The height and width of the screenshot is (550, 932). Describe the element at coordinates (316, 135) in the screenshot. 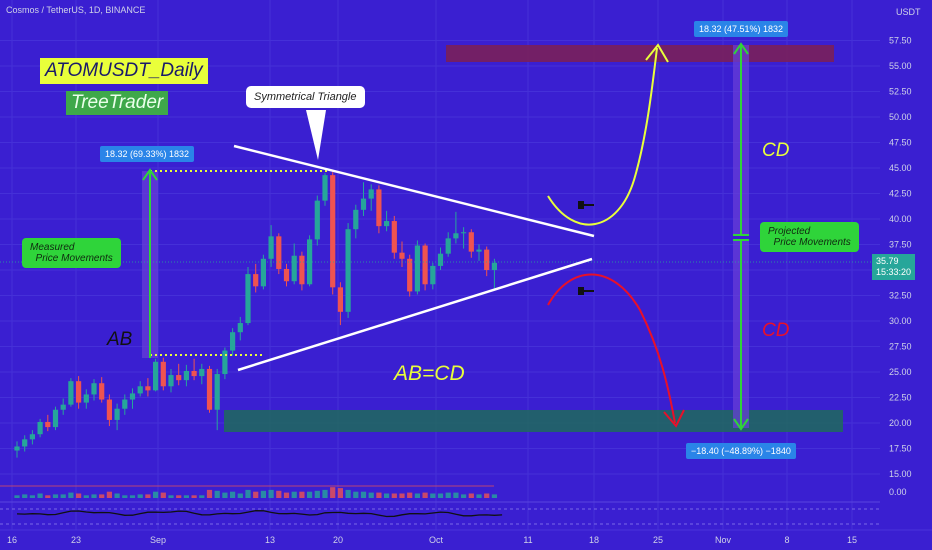

I see `triangle-callout-pointer` at that location.